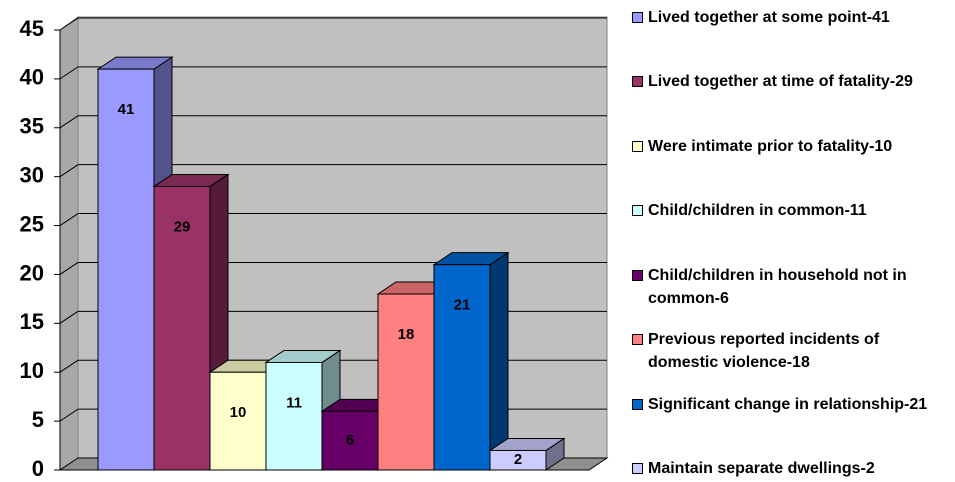 This screenshot has height=482, width=955. Describe the element at coordinates (761, 468) in the screenshot. I see `legend-label: Maintain separate dwellings-2` at that location.